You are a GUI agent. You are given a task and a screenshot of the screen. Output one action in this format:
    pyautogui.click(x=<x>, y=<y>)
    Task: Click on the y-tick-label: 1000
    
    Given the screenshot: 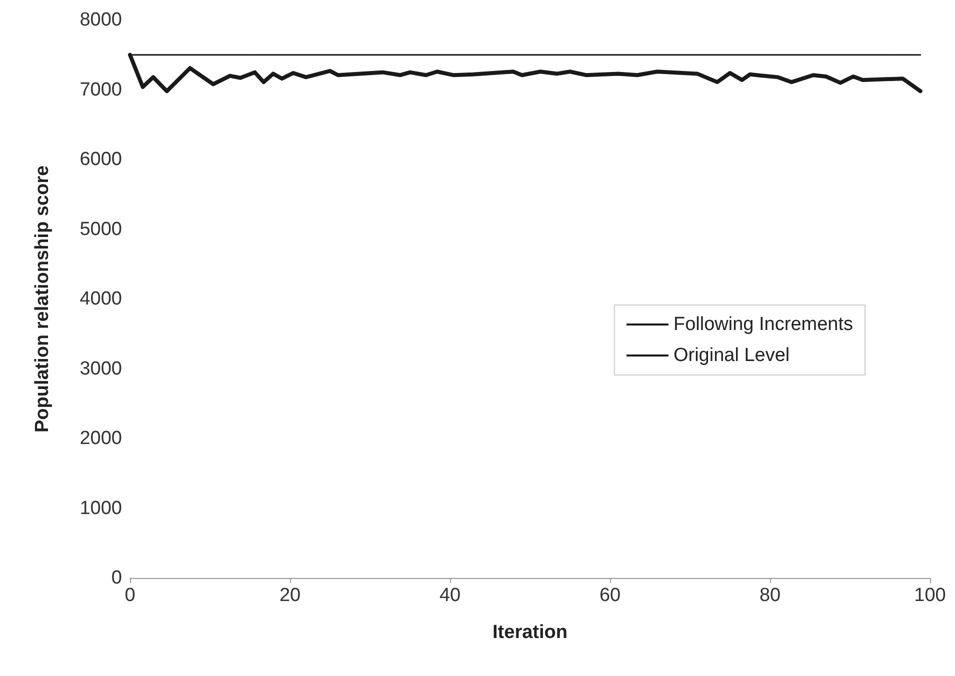 What is the action you would take?
    pyautogui.click(x=101, y=508)
    